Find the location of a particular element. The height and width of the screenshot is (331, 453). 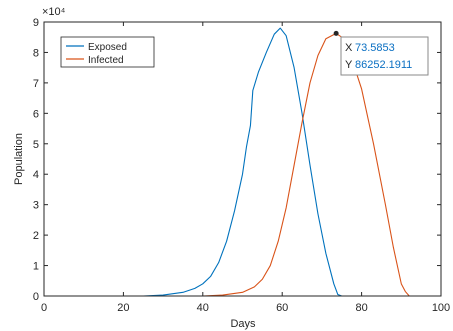

x-tick-label: 80 is located at coordinates (361, 308).